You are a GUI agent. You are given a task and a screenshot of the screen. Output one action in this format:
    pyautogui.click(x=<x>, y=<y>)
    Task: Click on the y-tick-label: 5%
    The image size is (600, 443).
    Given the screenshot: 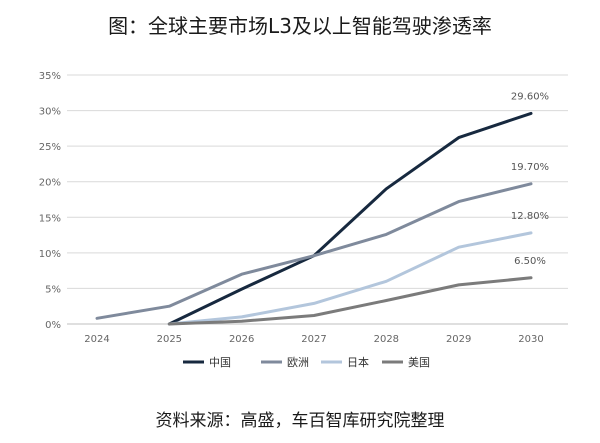 What is the action you would take?
    pyautogui.click(x=53, y=289)
    